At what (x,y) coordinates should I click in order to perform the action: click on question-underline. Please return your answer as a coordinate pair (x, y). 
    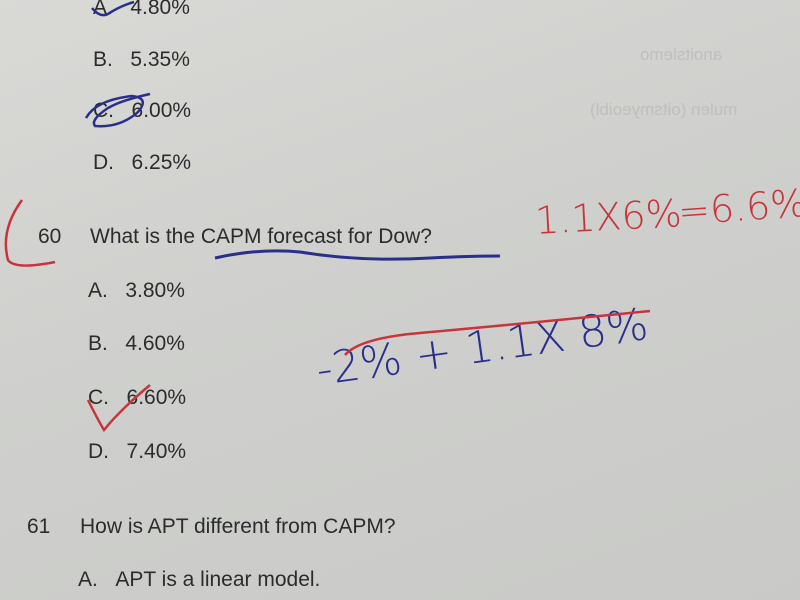
    Looking at the image, I should click on (357, 255).